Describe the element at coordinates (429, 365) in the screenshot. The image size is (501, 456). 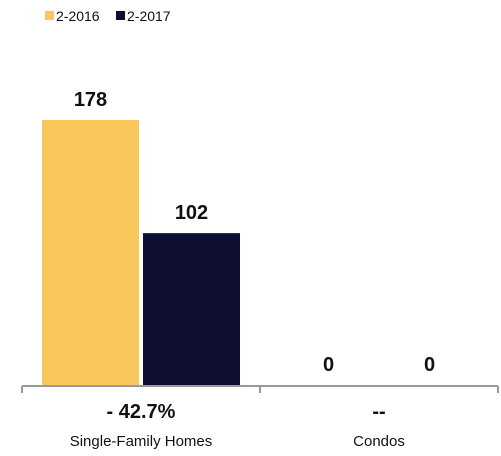
I see `value-label-condos-2-2017: 0` at that location.